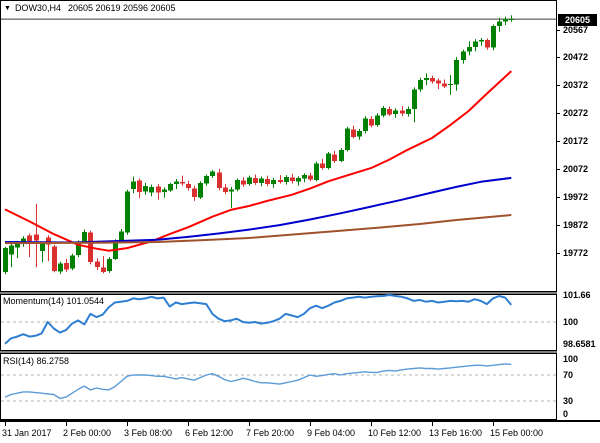 The height and width of the screenshot is (443, 600). Describe the element at coordinates (566, 414) in the screenshot. I see `rsi-scale-label: 0` at that location.